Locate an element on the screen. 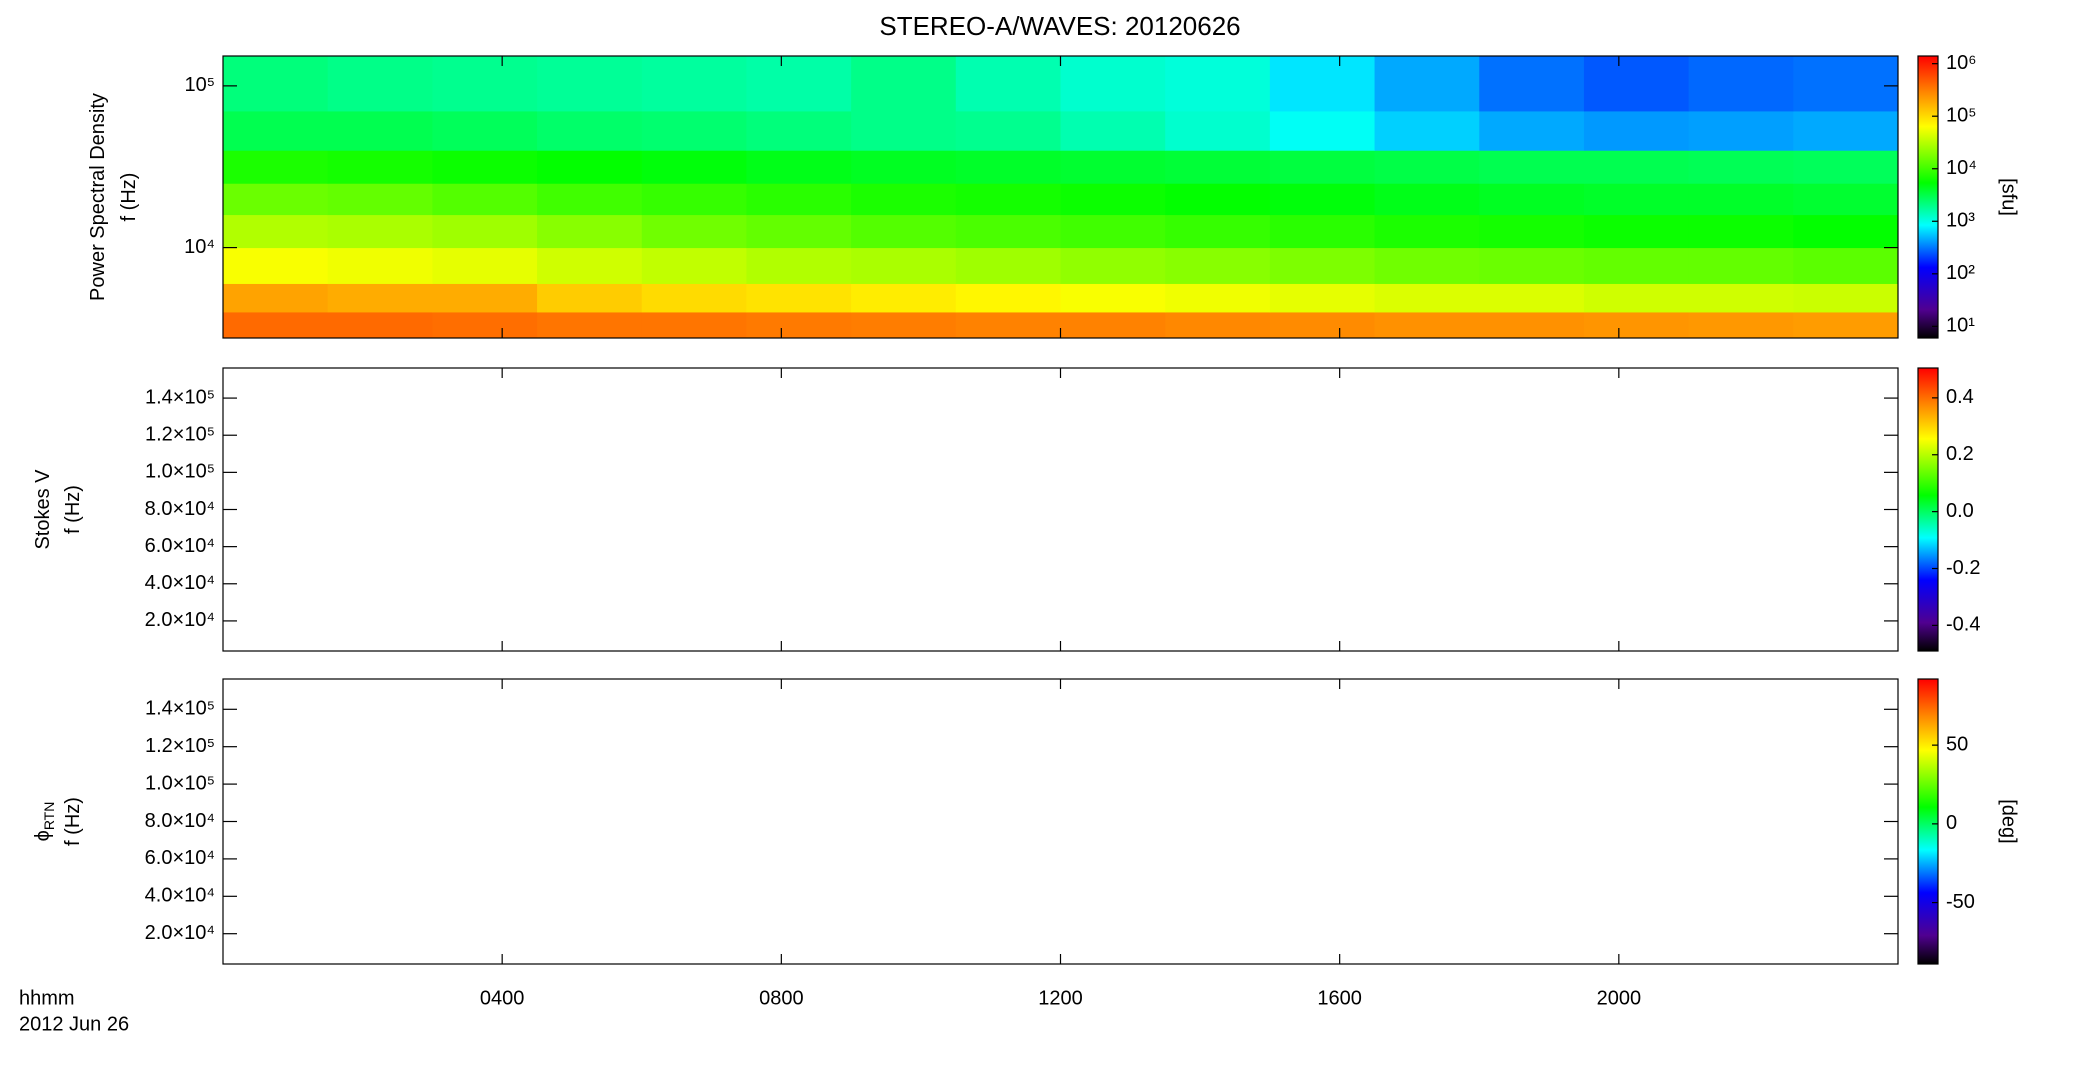 The image size is (2096, 1080). colorbar-tick-label: 10² is located at coordinates (1960, 273).